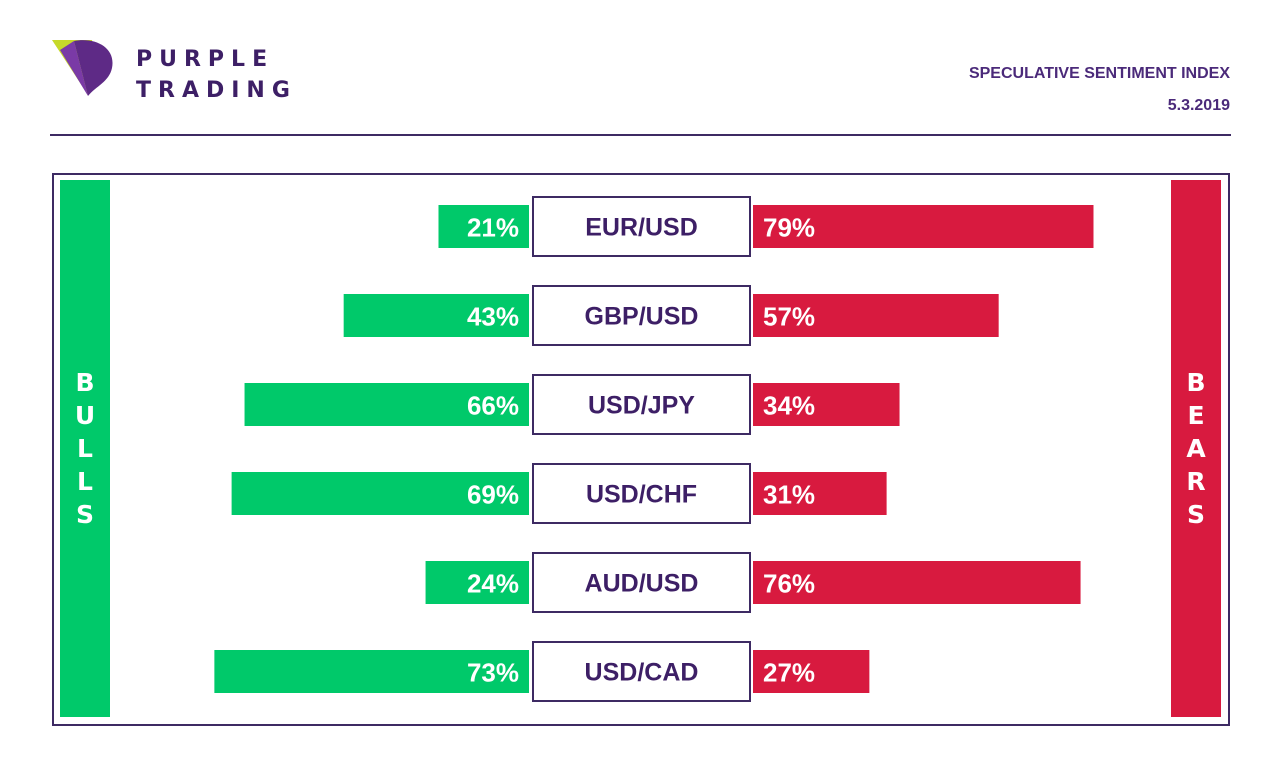  Describe the element at coordinates (205, 59) in the screenshot. I see `brand-line-1: PURPLE` at that location.